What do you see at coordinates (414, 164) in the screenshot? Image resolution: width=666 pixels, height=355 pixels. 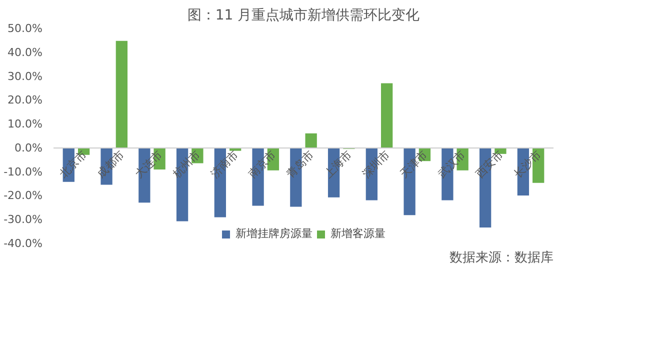 I see `x-tick-label: 天津市` at bounding box center [414, 164].